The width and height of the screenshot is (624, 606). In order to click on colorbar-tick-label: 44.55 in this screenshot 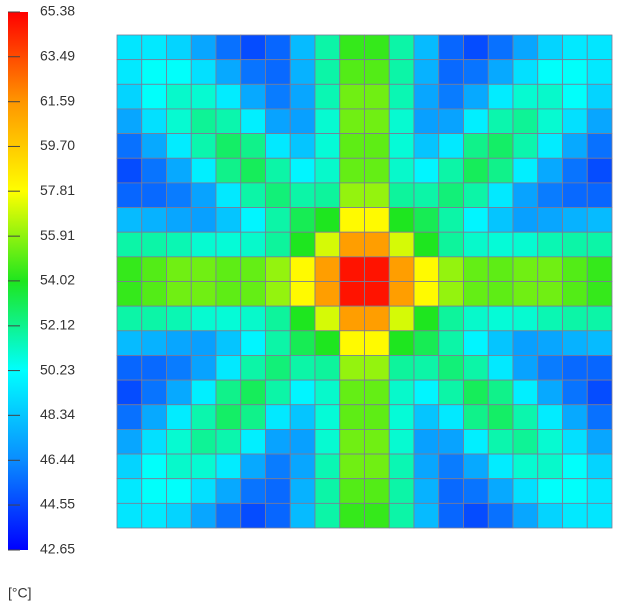, I will do `click(57, 504)`.